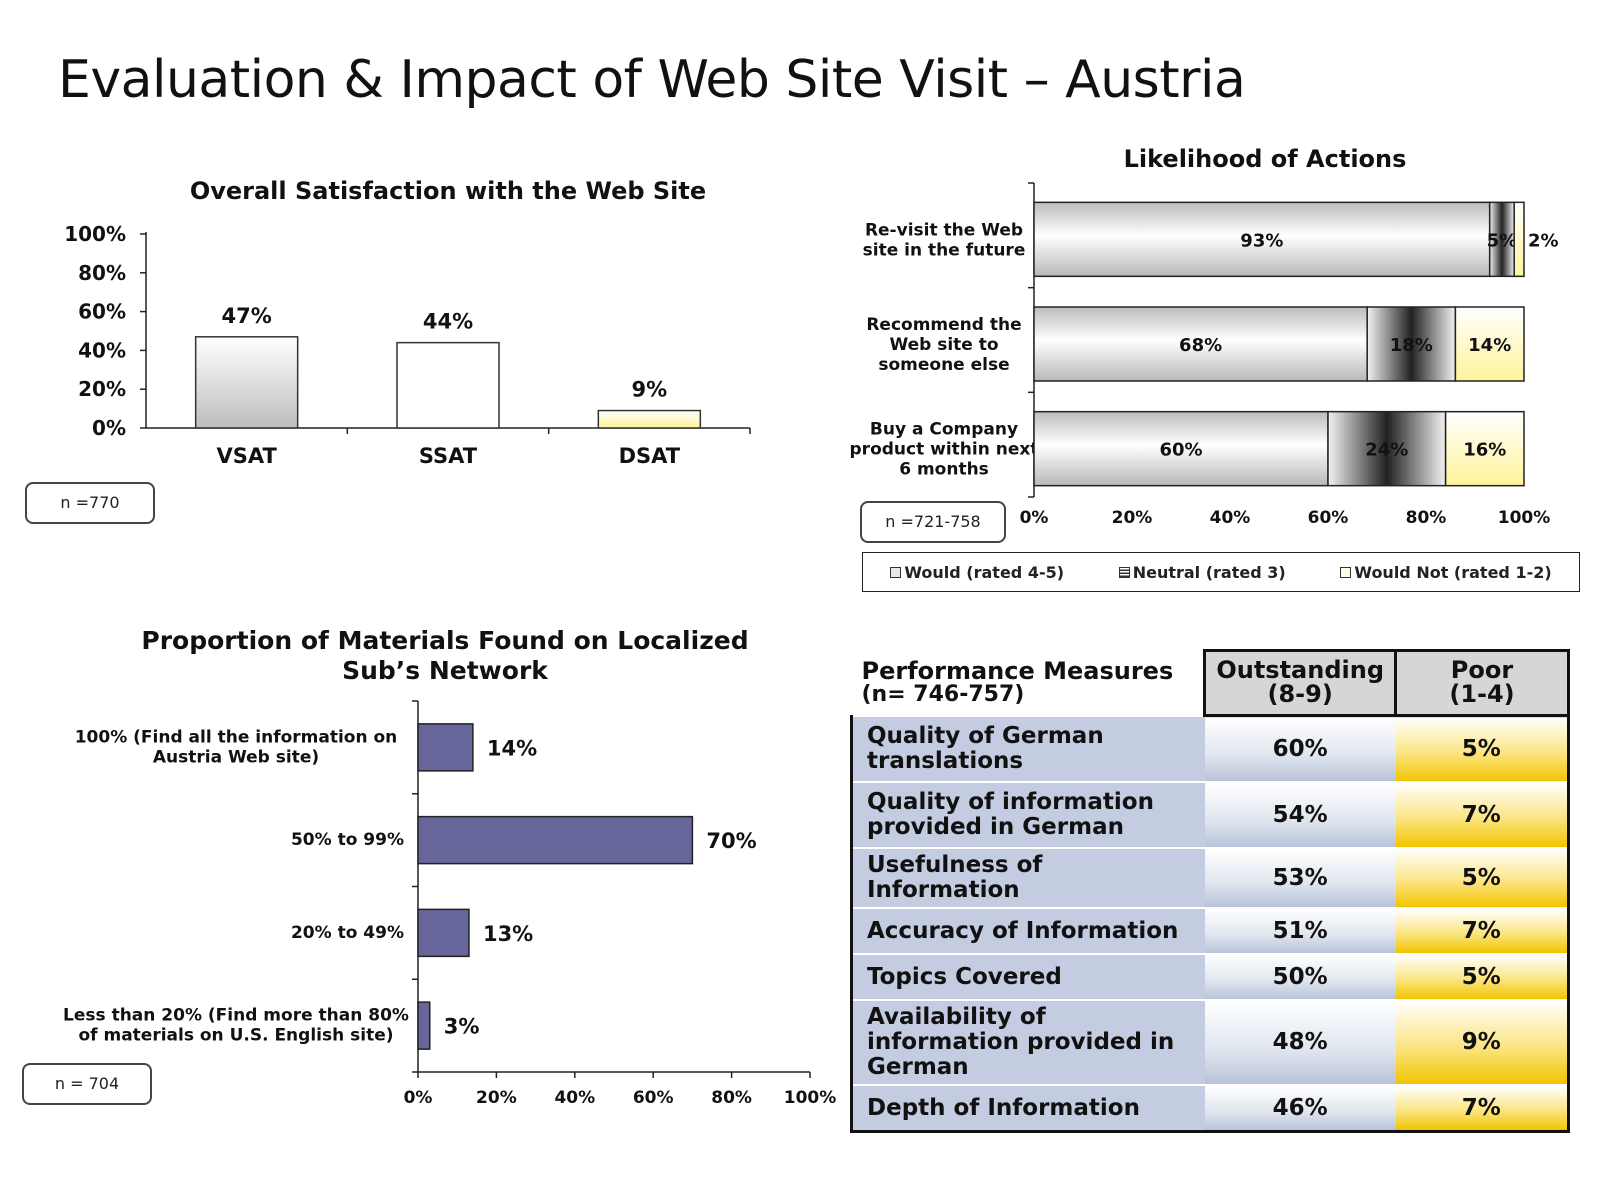 The width and height of the screenshot is (1600, 1200). What do you see at coordinates (102, 273) in the screenshot?
I see `satisfaction-y-tick-label: 80%` at bounding box center [102, 273].